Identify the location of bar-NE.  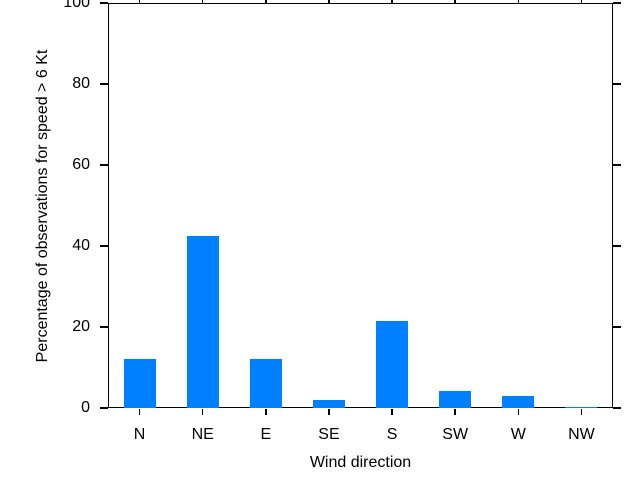
(202, 321).